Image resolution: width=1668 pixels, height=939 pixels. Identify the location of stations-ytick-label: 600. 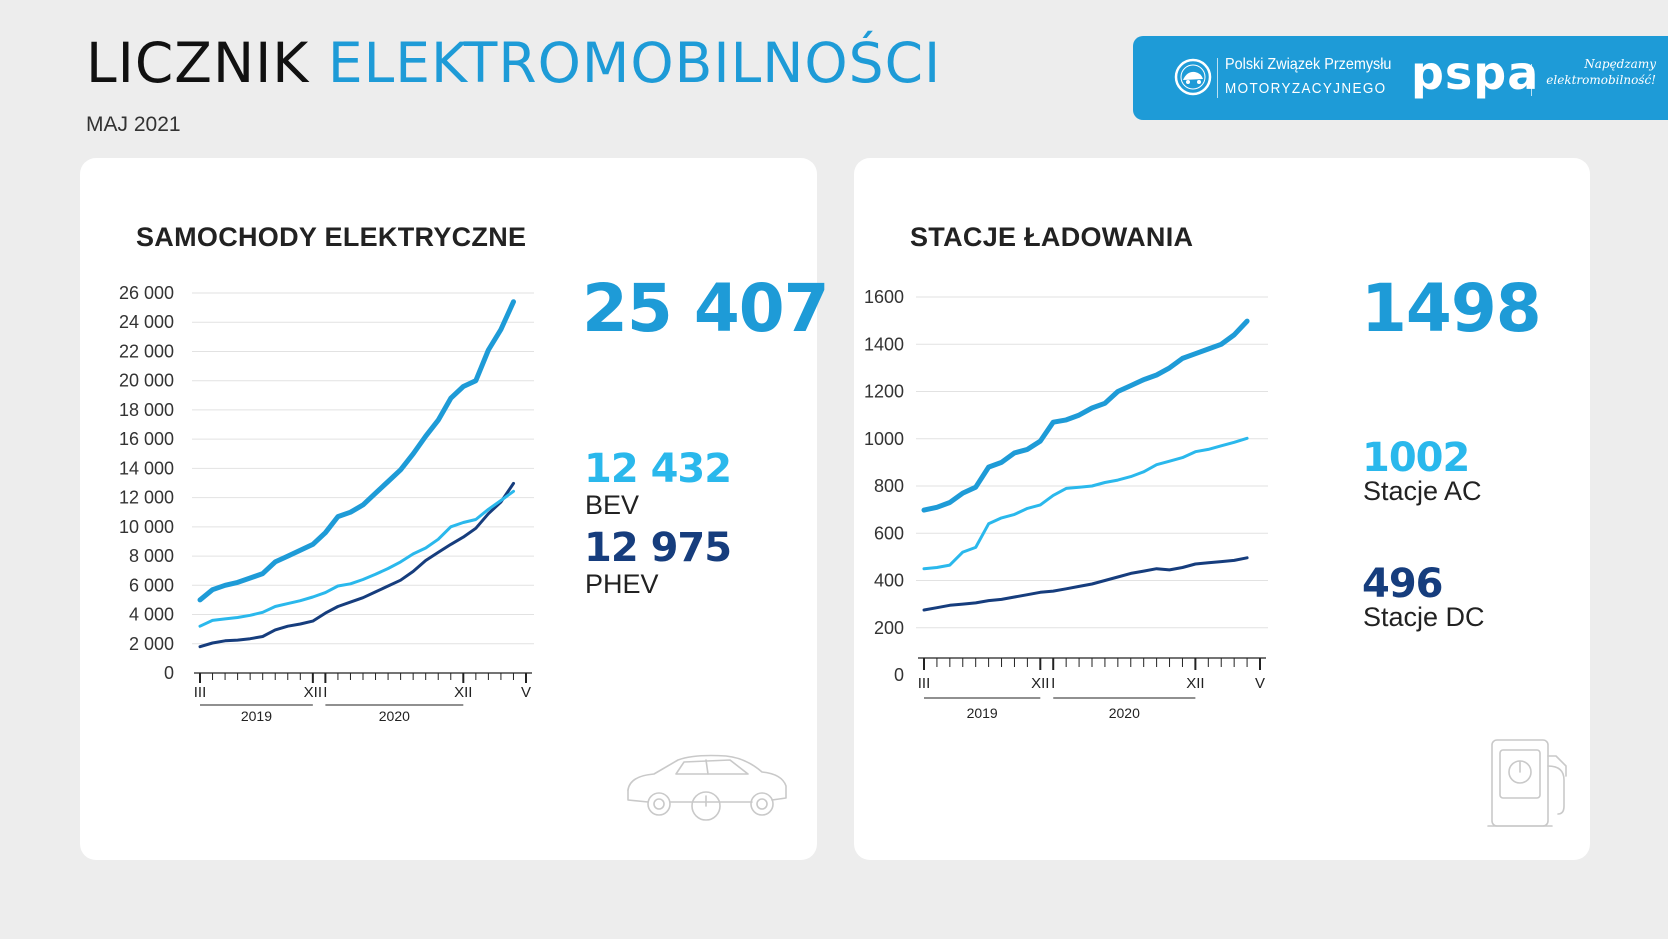
(889, 533).